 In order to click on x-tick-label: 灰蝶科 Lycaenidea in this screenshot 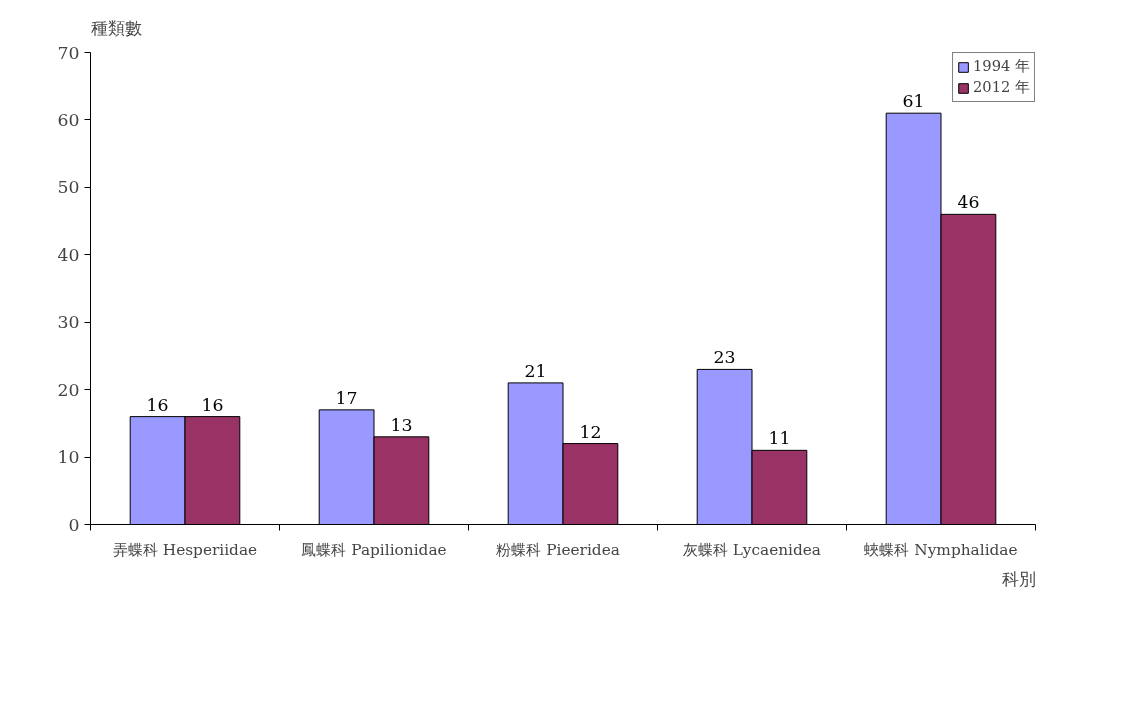, I will do `click(752, 549)`.